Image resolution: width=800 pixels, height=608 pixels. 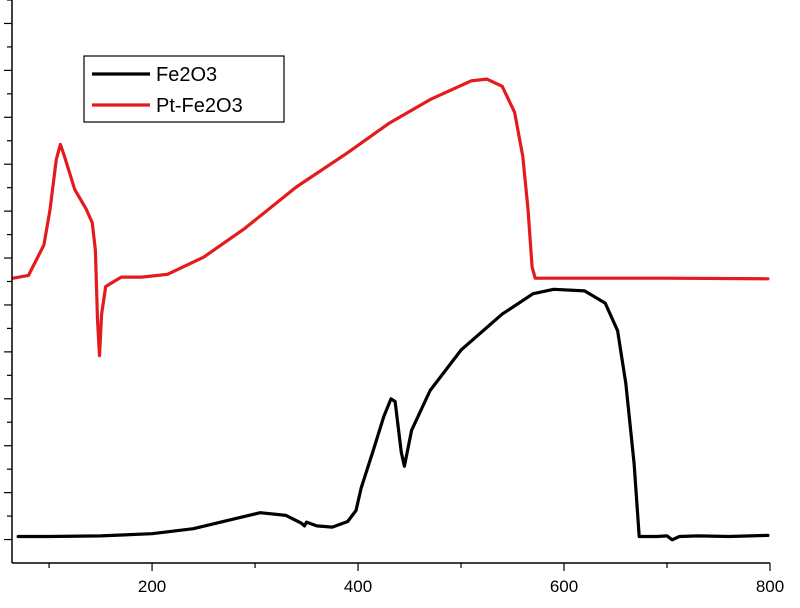 I want to click on legend-label: Fe2O3, so click(x=186, y=75).